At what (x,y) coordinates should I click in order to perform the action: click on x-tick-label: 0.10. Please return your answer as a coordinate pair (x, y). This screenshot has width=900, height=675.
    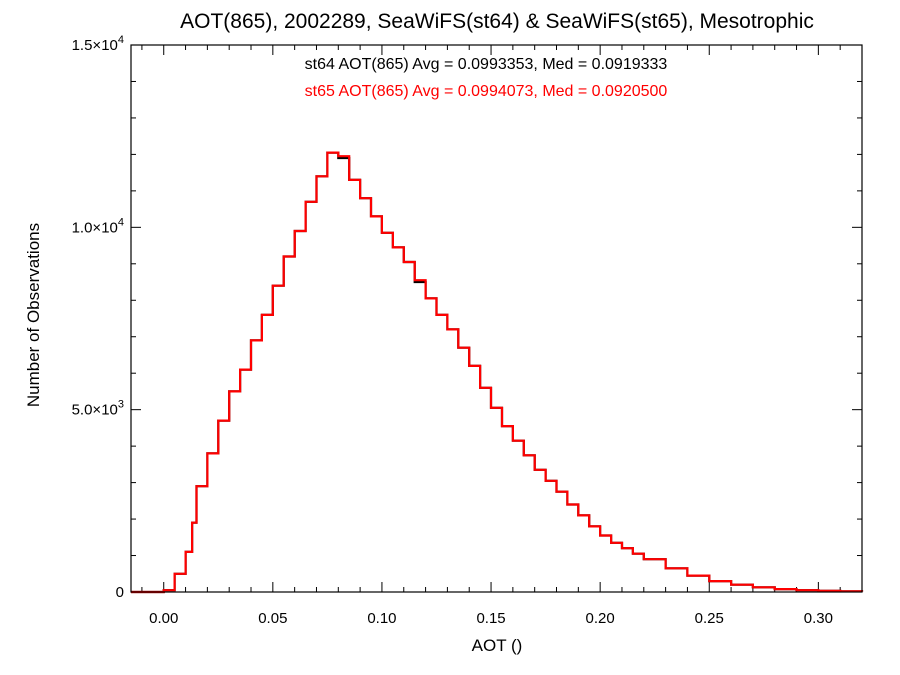
    Looking at the image, I should click on (381, 618).